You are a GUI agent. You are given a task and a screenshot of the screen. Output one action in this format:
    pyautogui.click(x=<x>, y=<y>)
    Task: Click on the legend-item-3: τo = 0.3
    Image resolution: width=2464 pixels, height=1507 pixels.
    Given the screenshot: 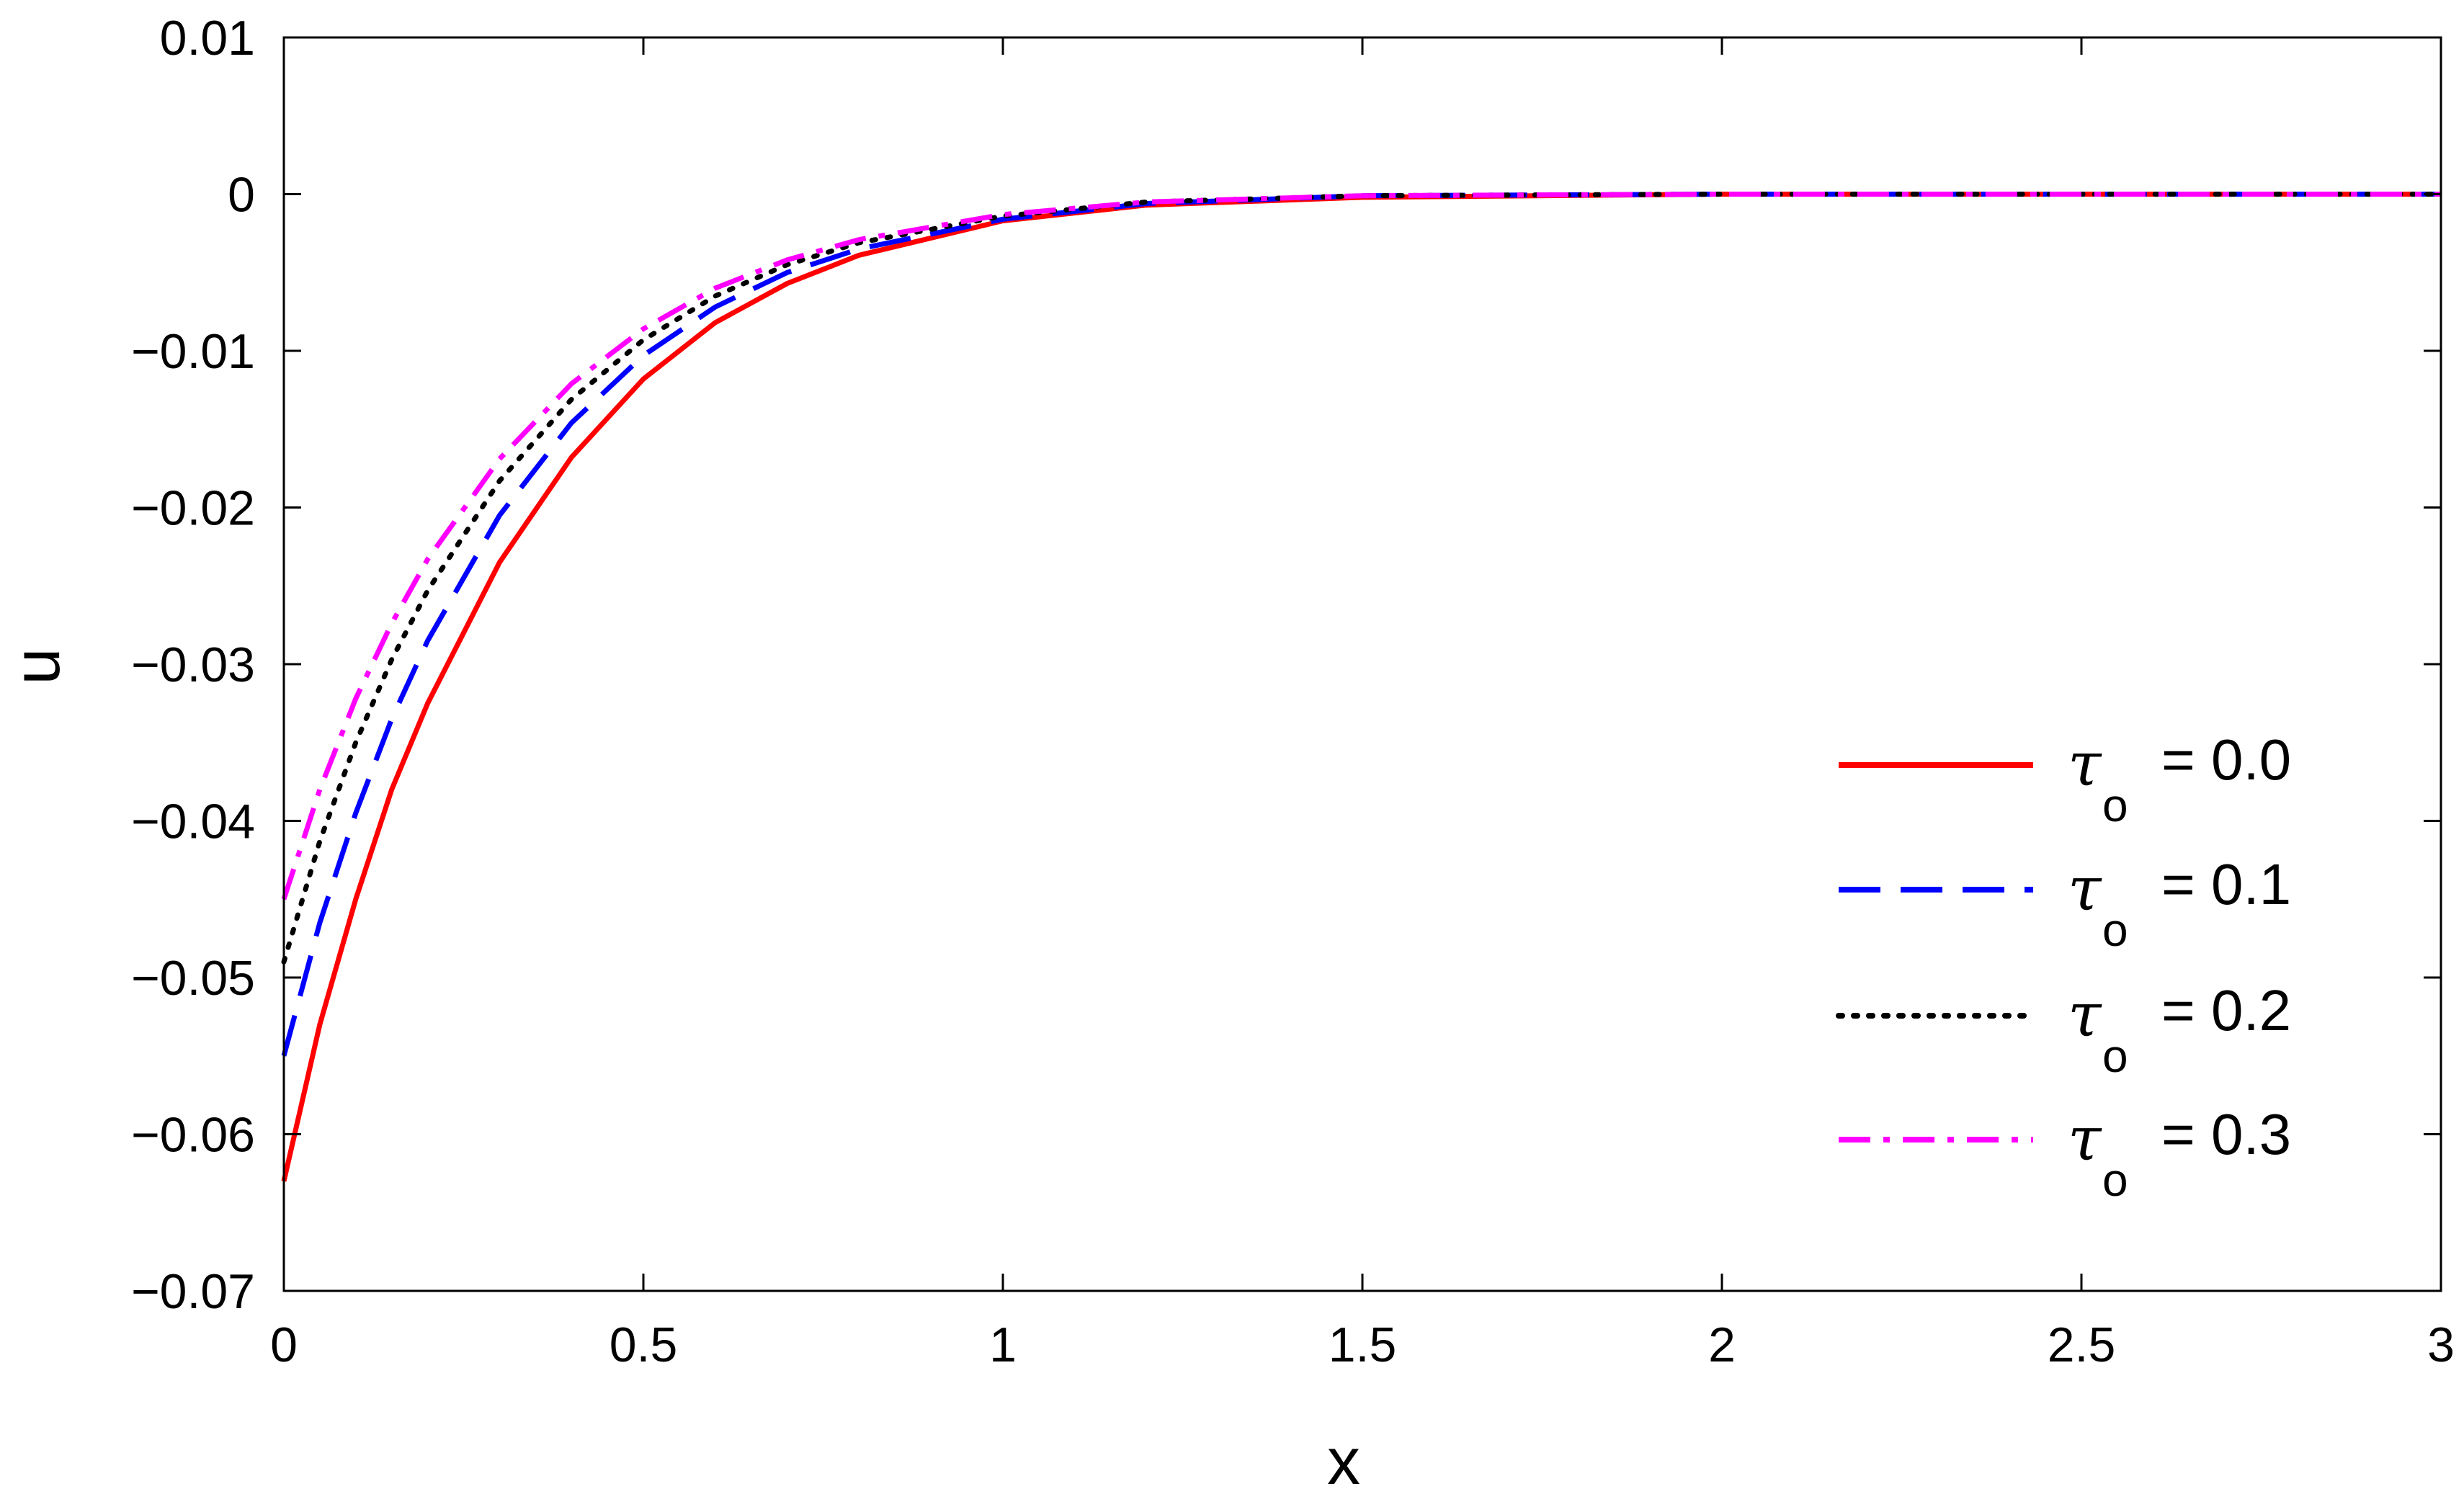 What is the action you would take?
    pyautogui.click(x=2065, y=1154)
    